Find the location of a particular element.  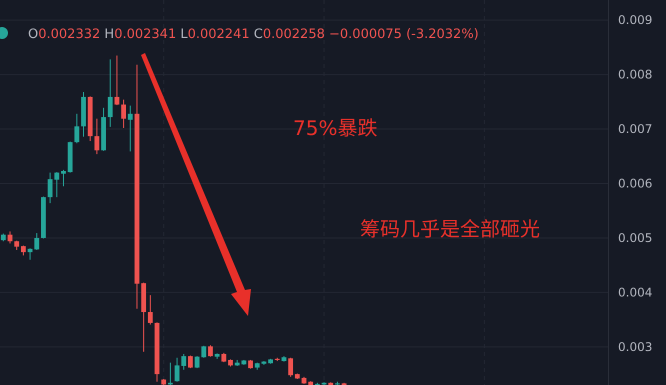

y-tick-label: 0.006 is located at coordinates (635, 183).